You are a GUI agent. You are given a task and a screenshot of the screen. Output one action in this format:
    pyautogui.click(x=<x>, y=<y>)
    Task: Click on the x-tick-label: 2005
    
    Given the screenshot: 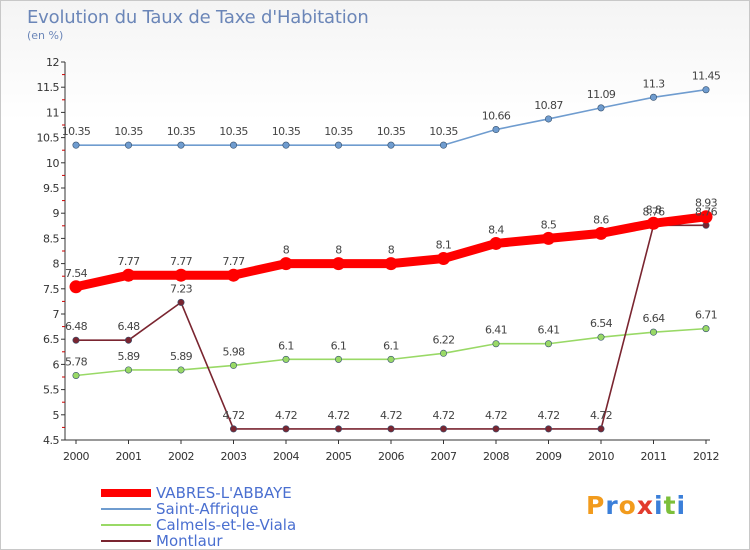 What is the action you would take?
    pyautogui.click(x=339, y=456)
    